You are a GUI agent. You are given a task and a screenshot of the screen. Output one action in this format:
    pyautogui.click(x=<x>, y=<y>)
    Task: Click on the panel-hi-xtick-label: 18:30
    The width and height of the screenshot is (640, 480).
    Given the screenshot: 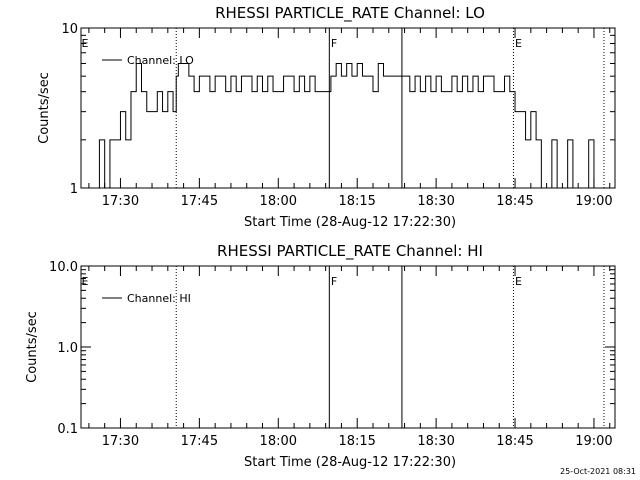 What is the action you would take?
    pyautogui.click(x=435, y=441)
    